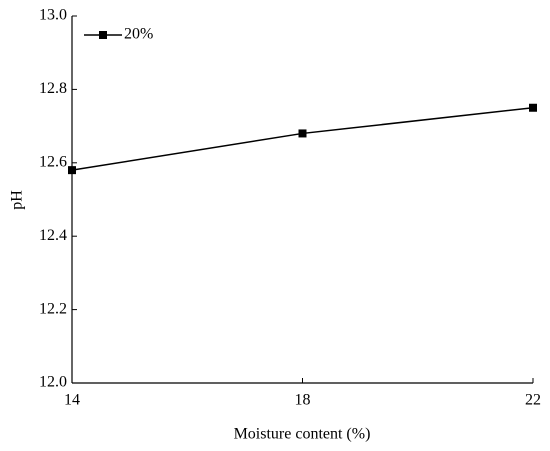 Image resolution: width=550 pixels, height=451 pixels. I want to click on series-line, so click(302, 139).